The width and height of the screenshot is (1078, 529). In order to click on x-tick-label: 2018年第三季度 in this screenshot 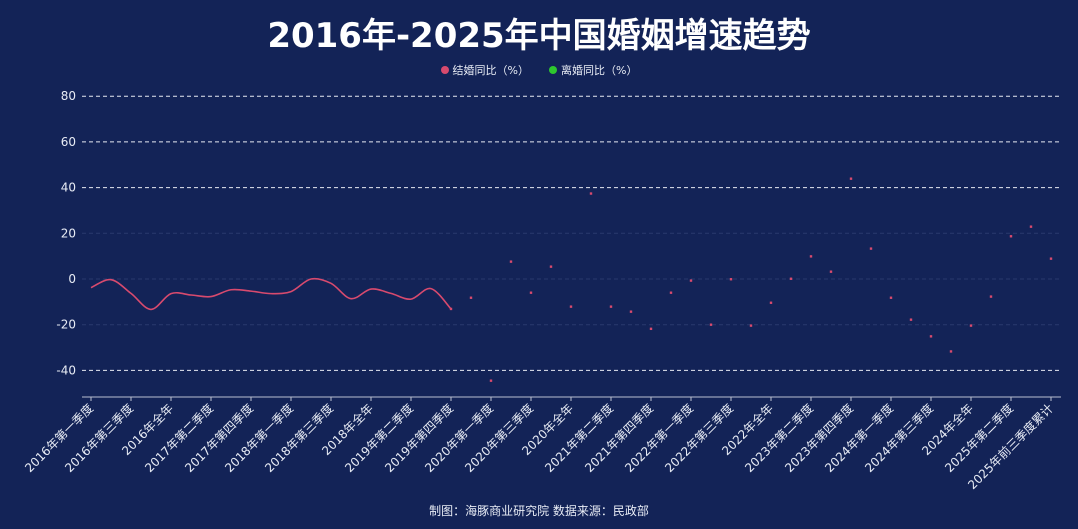, I will do `click(298, 438)`.